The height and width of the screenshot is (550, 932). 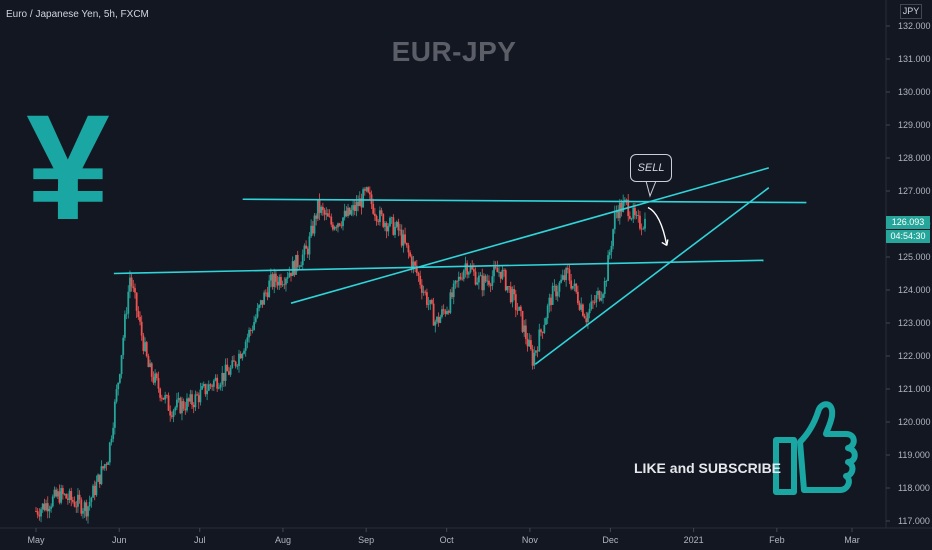 What do you see at coordinates (914, 521) in the screenshot?
I see `price-tick-label: 117.000` at bounding box center [914, 521].